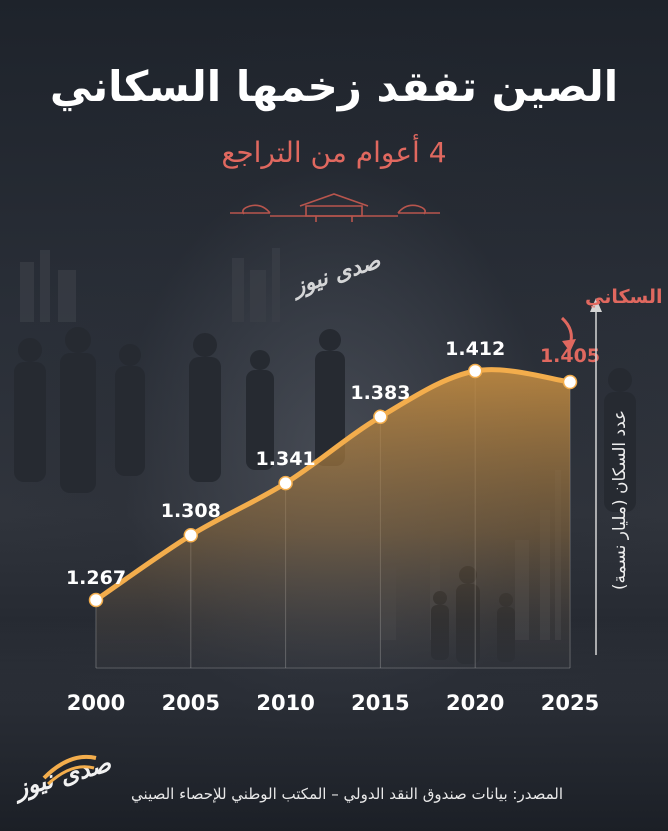 Image resolution: width=668 pixels, height=831 pixels. I want to click on decline-annotation: بداية التراجع السكاني, so click(626, 297).